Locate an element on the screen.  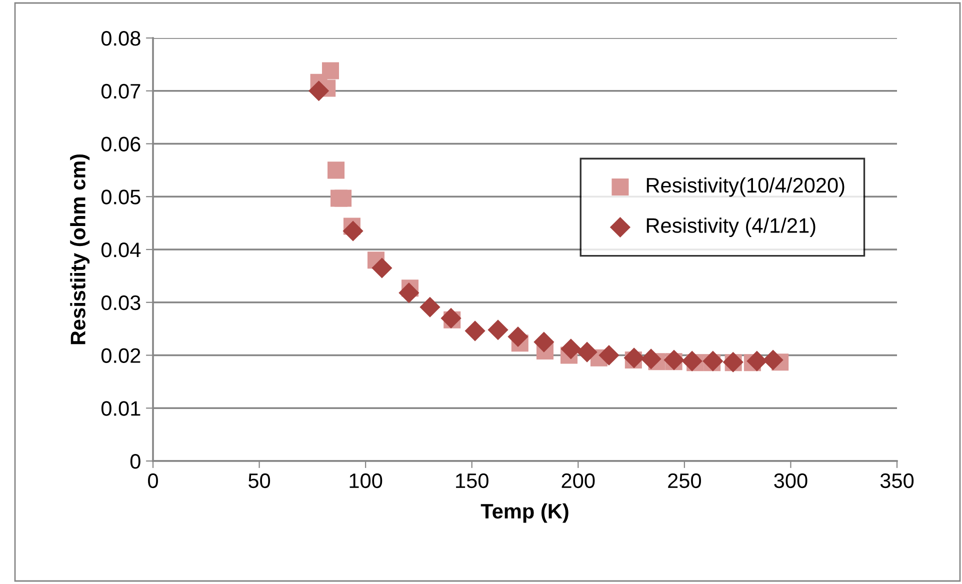
x-tick-label: 350 is located at coordinates (897, 480).